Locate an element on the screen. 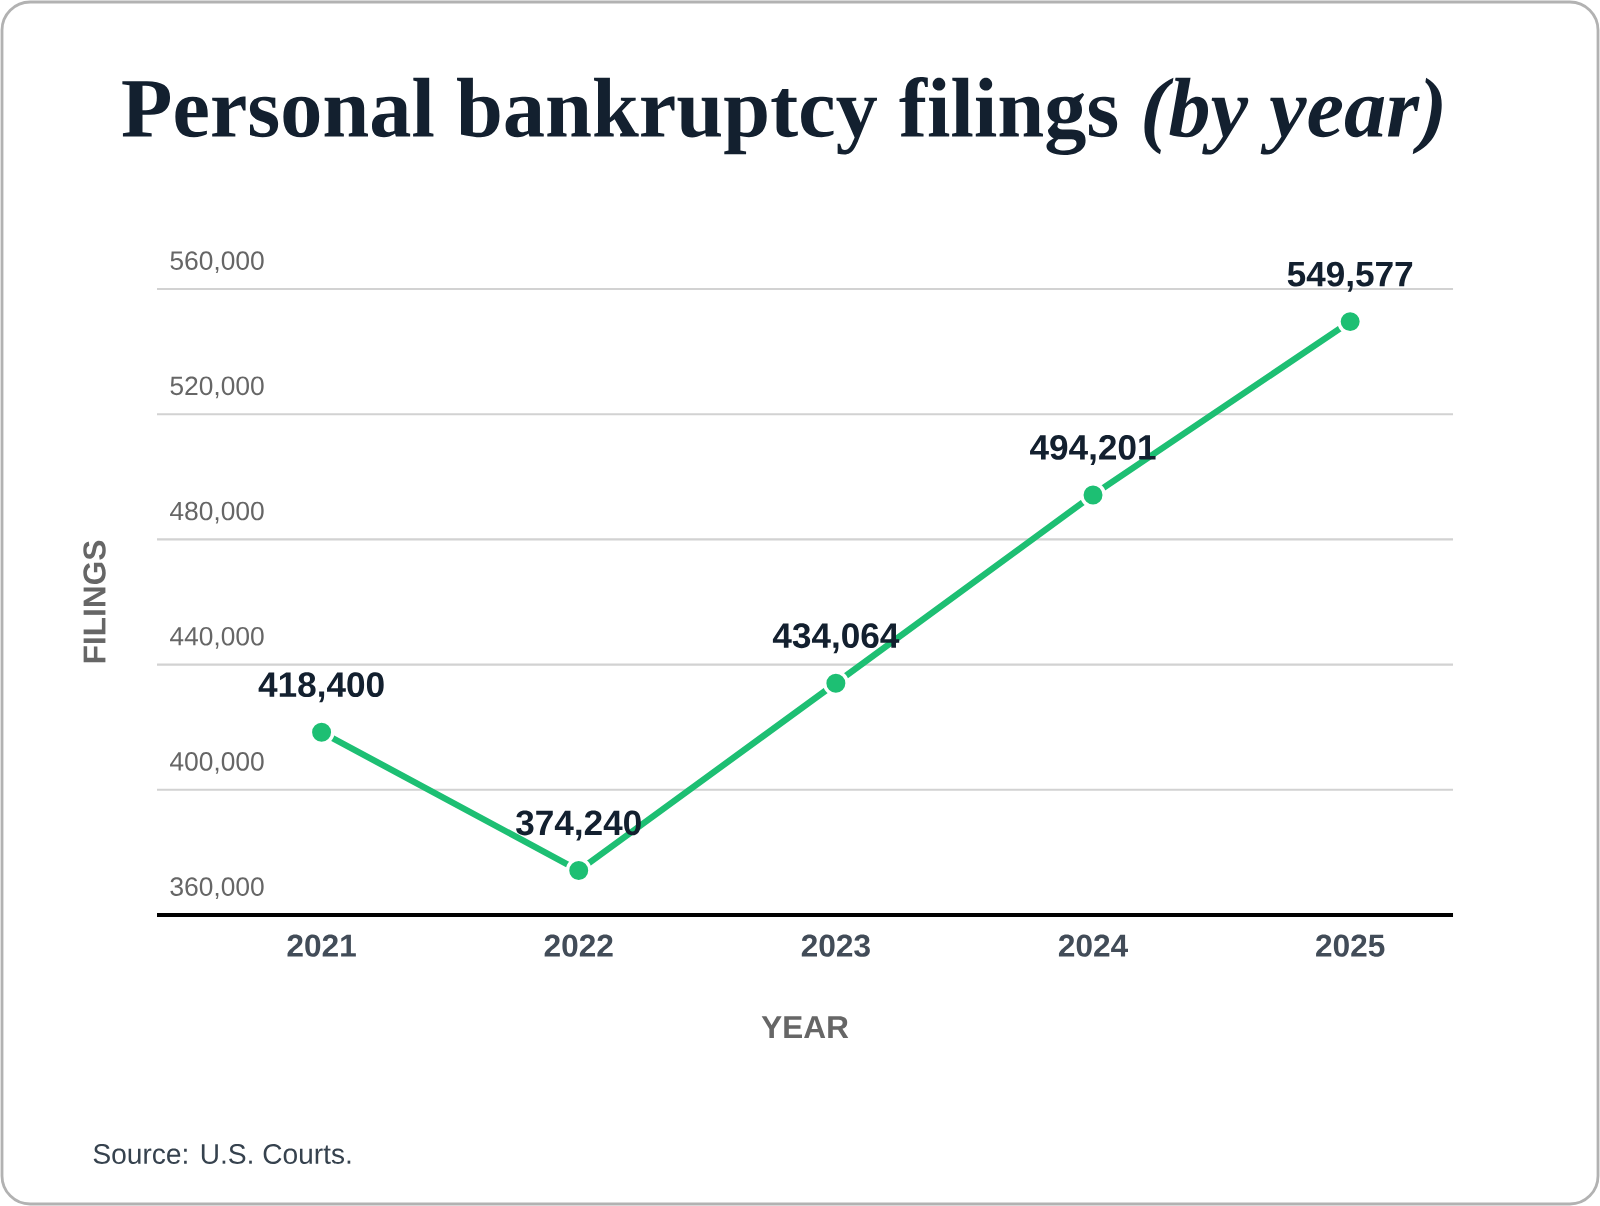  y-tick-label: 560,000 is located at coordinates (217, 262).